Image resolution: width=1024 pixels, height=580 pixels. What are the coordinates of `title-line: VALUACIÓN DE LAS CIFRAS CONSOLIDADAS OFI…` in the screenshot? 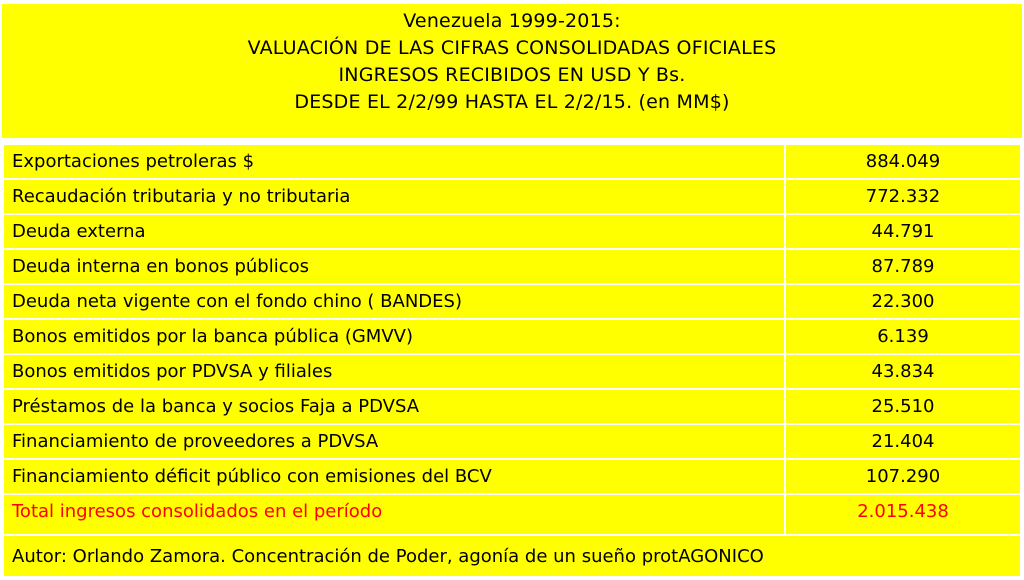 It's located at (512, 48).